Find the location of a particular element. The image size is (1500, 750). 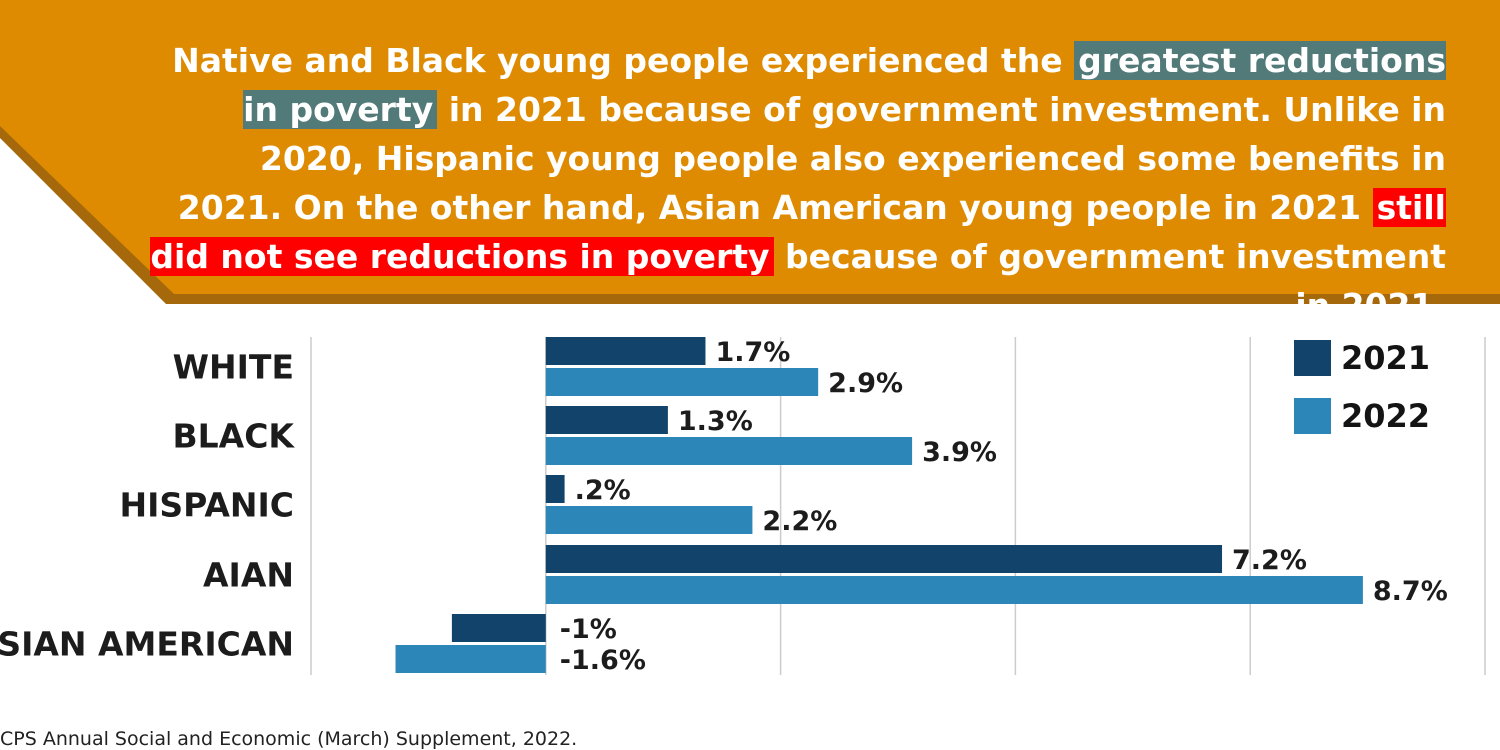

bar-2021-hispanic is located at coordinates (555, 489).